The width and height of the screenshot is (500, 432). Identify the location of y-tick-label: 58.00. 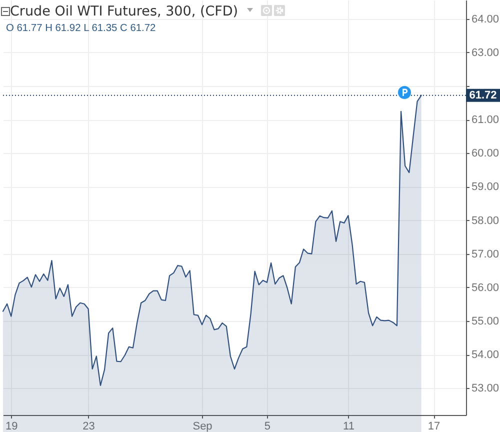
(486, 220).